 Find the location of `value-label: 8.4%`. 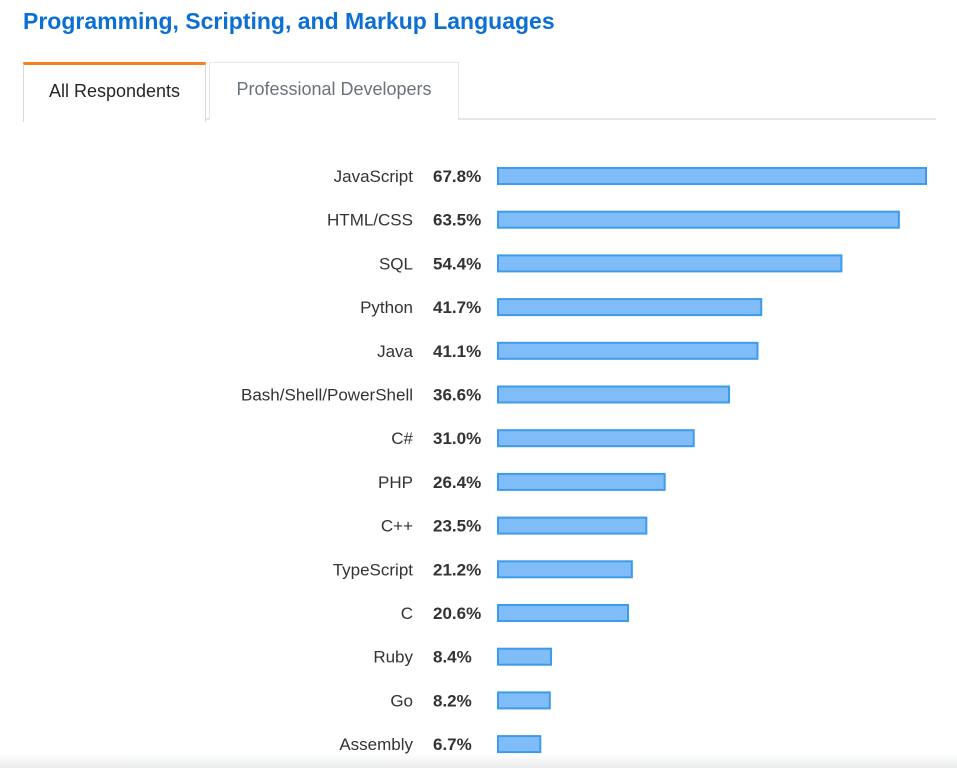

value-label: 8.4% is located at coordinates (452, 657).